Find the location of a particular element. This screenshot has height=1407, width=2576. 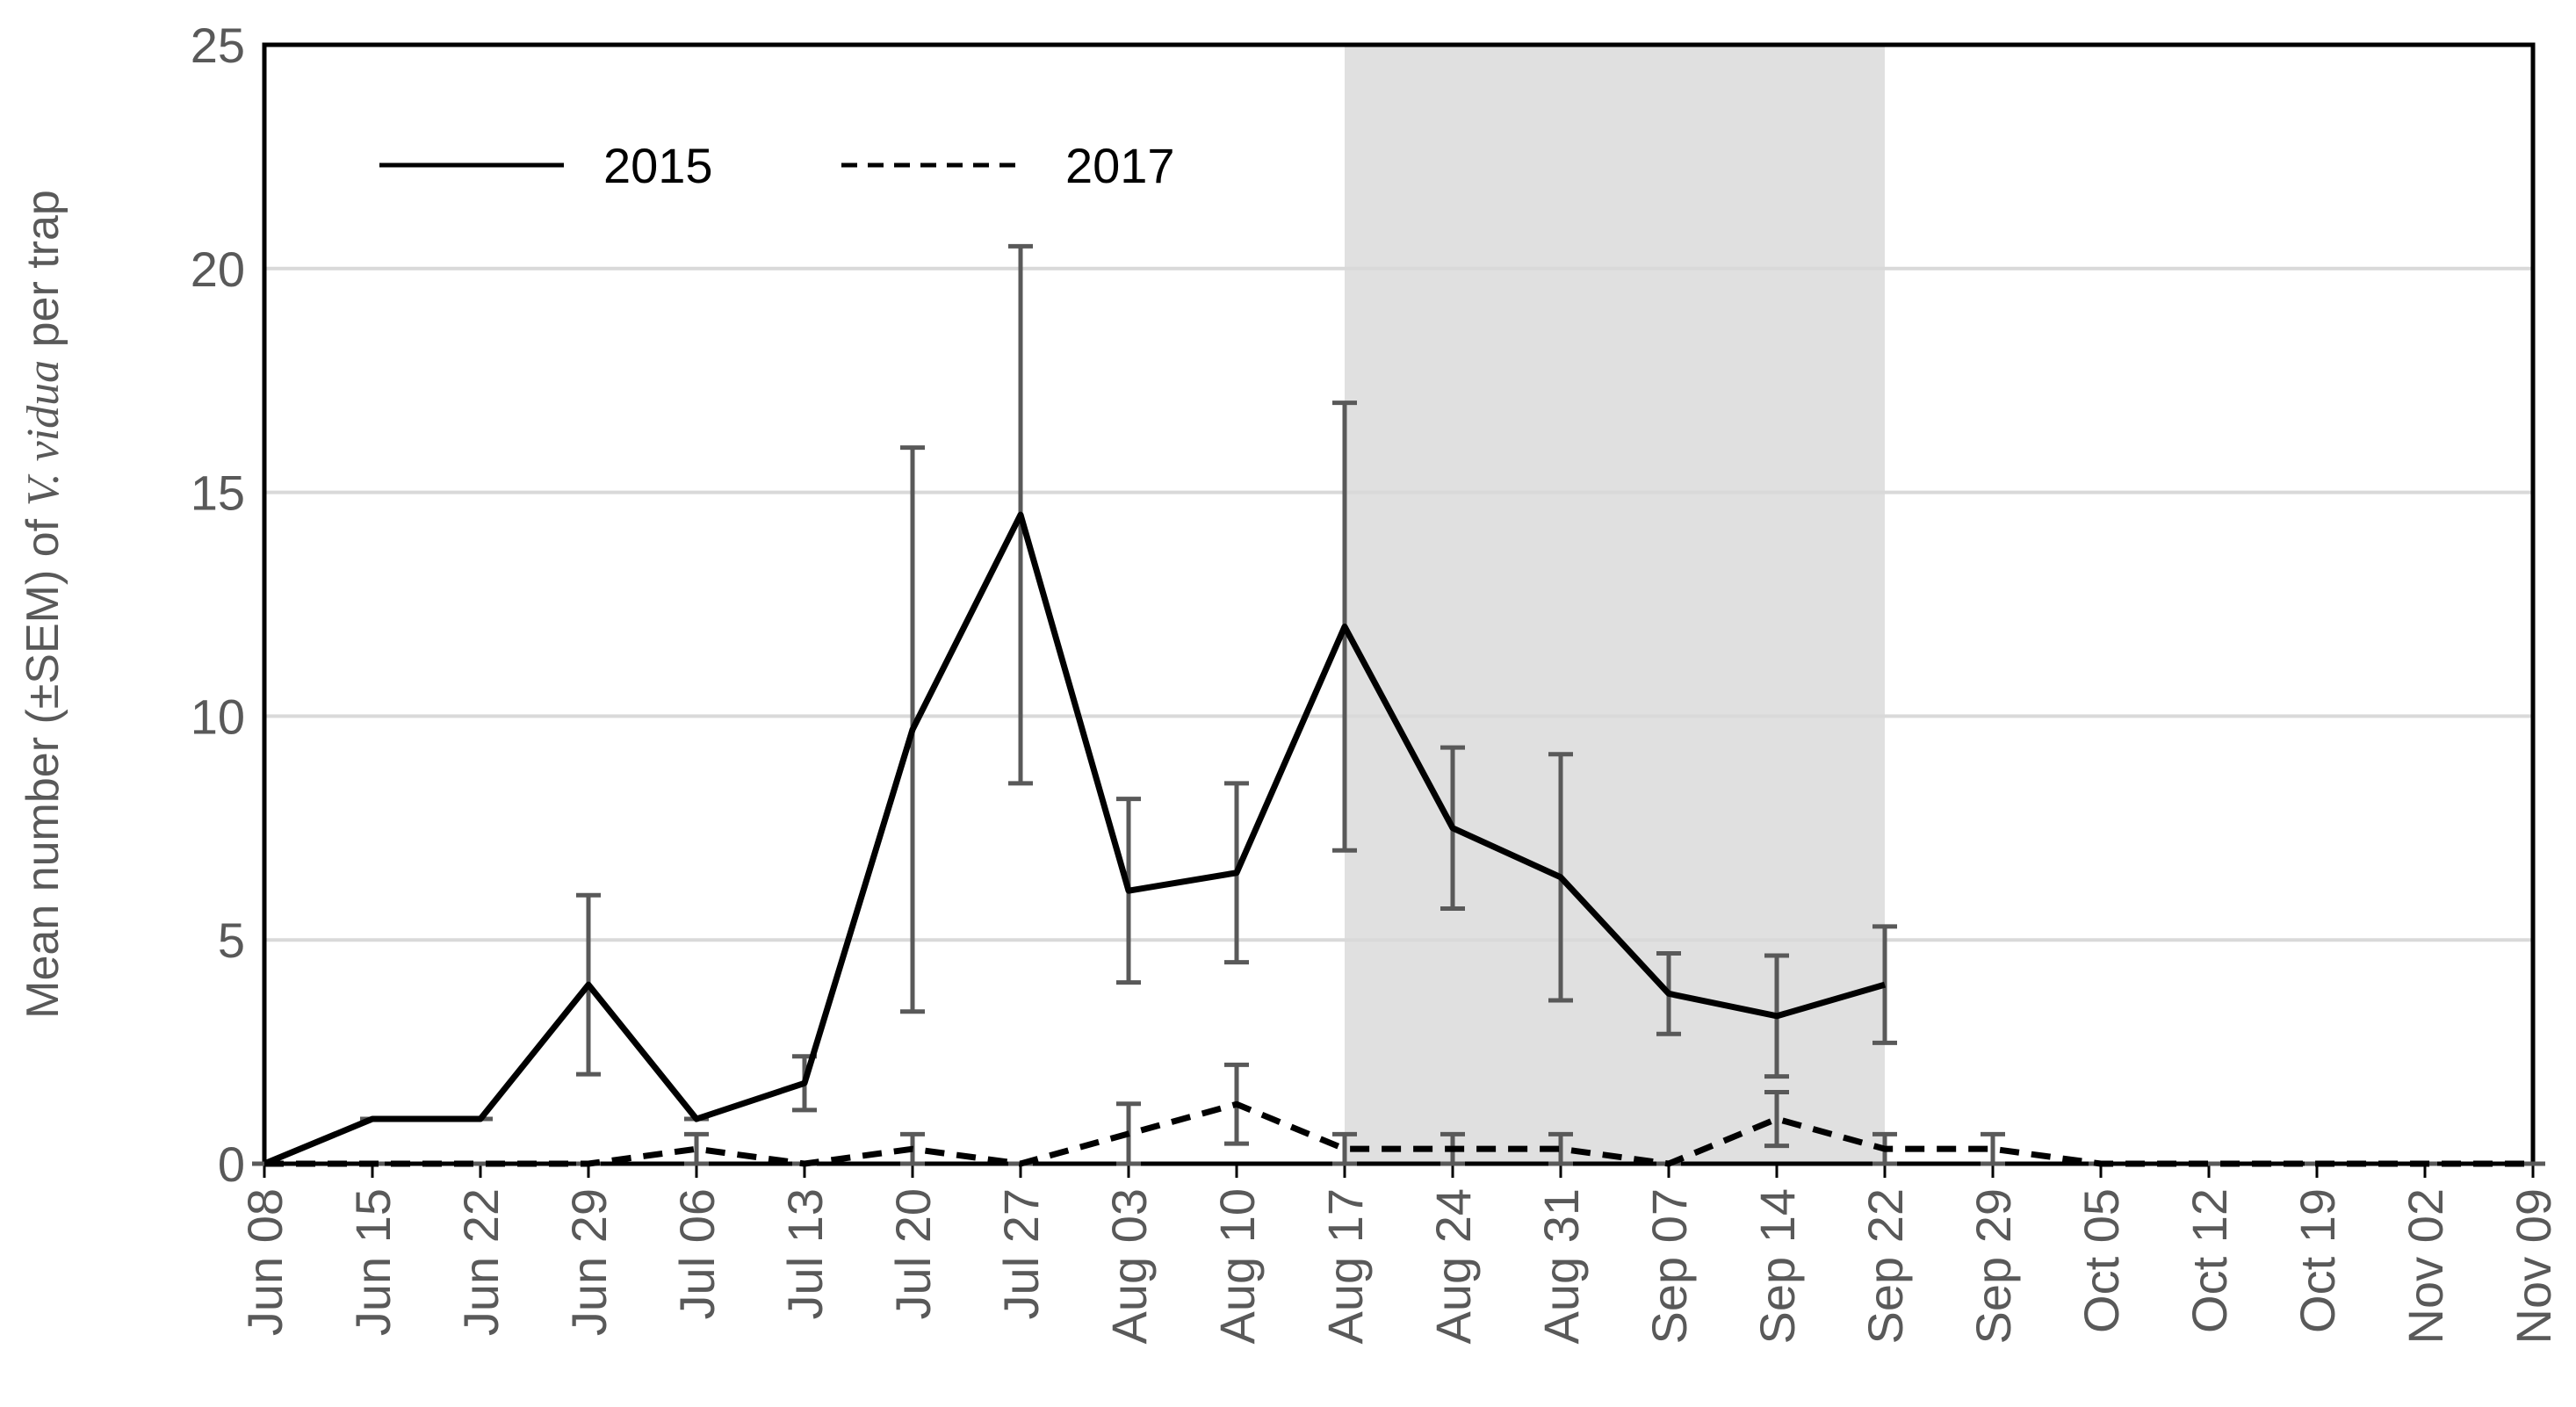

x-tick-label: Nov 02 is located at coordinates (2425, 1266).